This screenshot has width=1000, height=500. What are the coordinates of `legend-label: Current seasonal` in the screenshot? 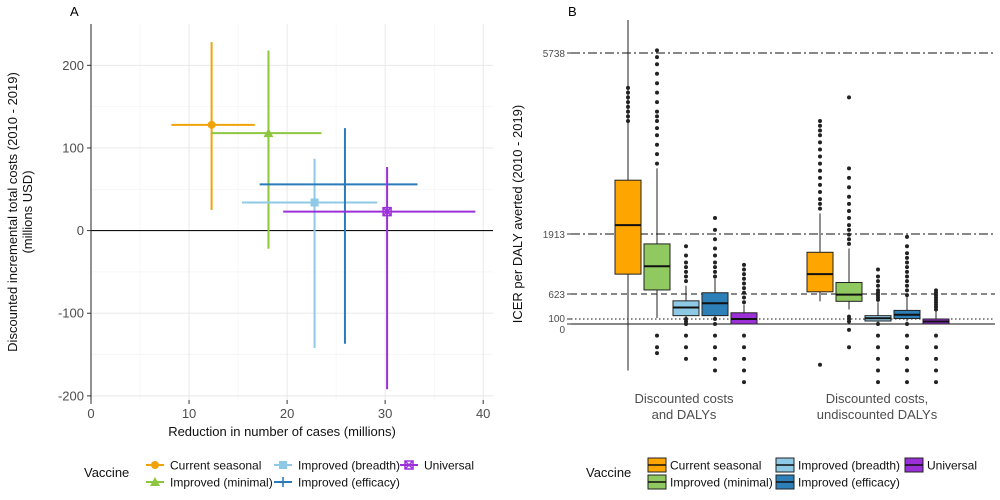 It's located at (215, 466).